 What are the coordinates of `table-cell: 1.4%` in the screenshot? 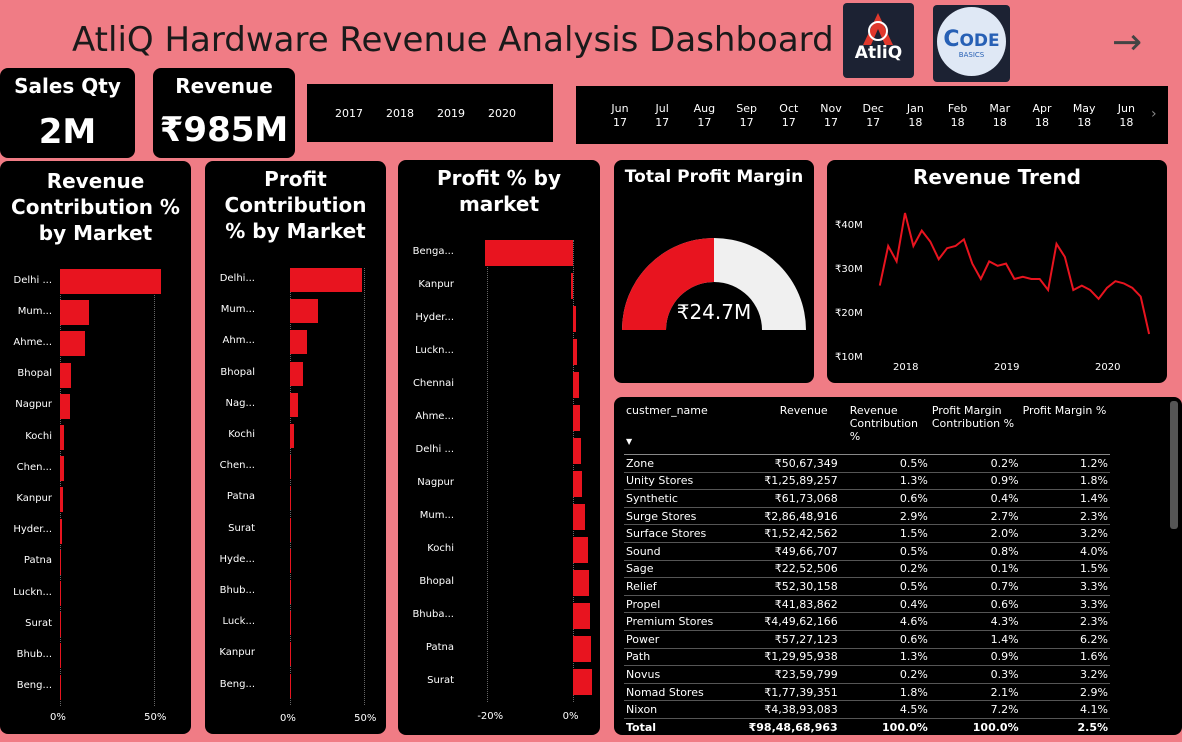 It's located at (1065, 498).